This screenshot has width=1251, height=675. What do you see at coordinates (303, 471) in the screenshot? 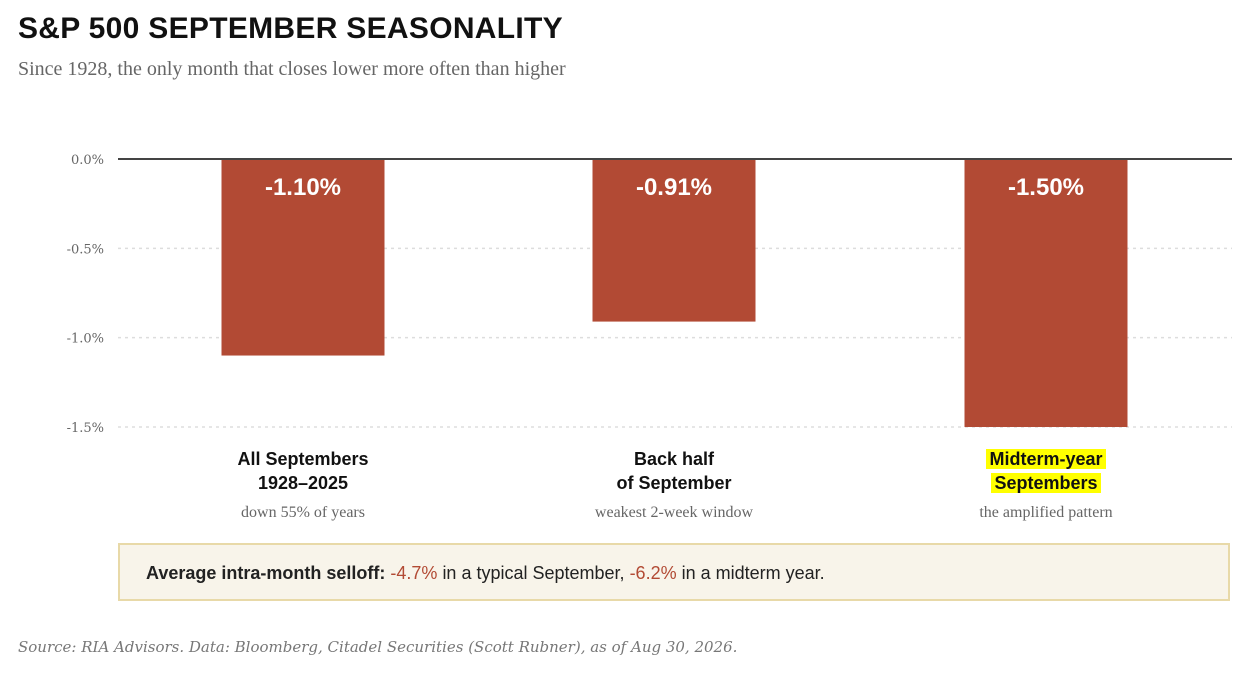
I see `category-label: All Septembers 1928–2025` at bounding box center [303, 471].